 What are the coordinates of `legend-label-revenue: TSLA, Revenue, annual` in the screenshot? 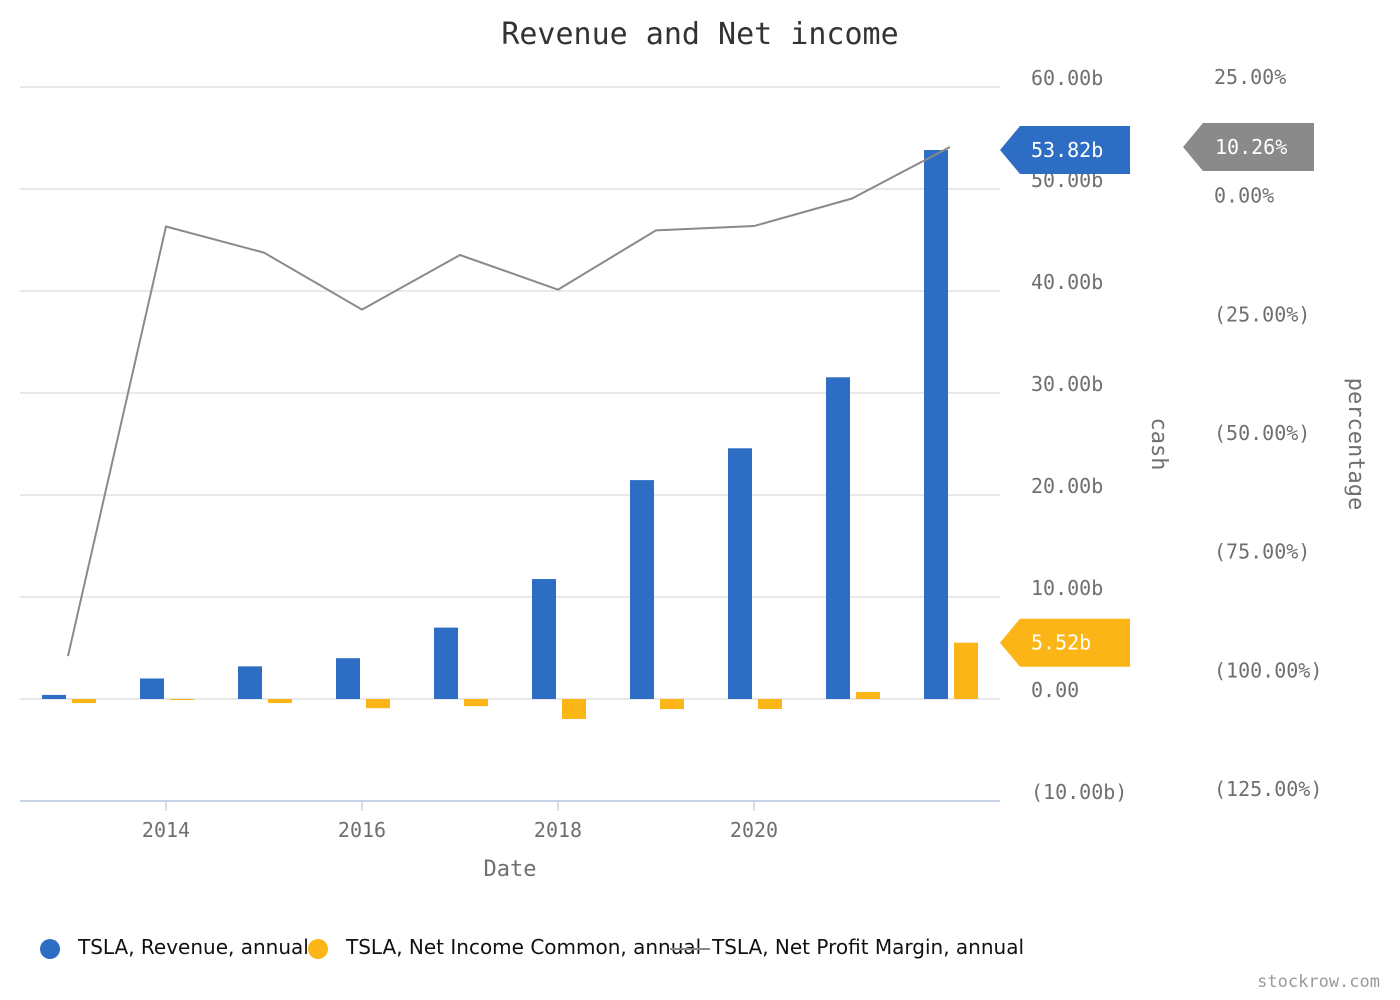 It's located at (193, 947).